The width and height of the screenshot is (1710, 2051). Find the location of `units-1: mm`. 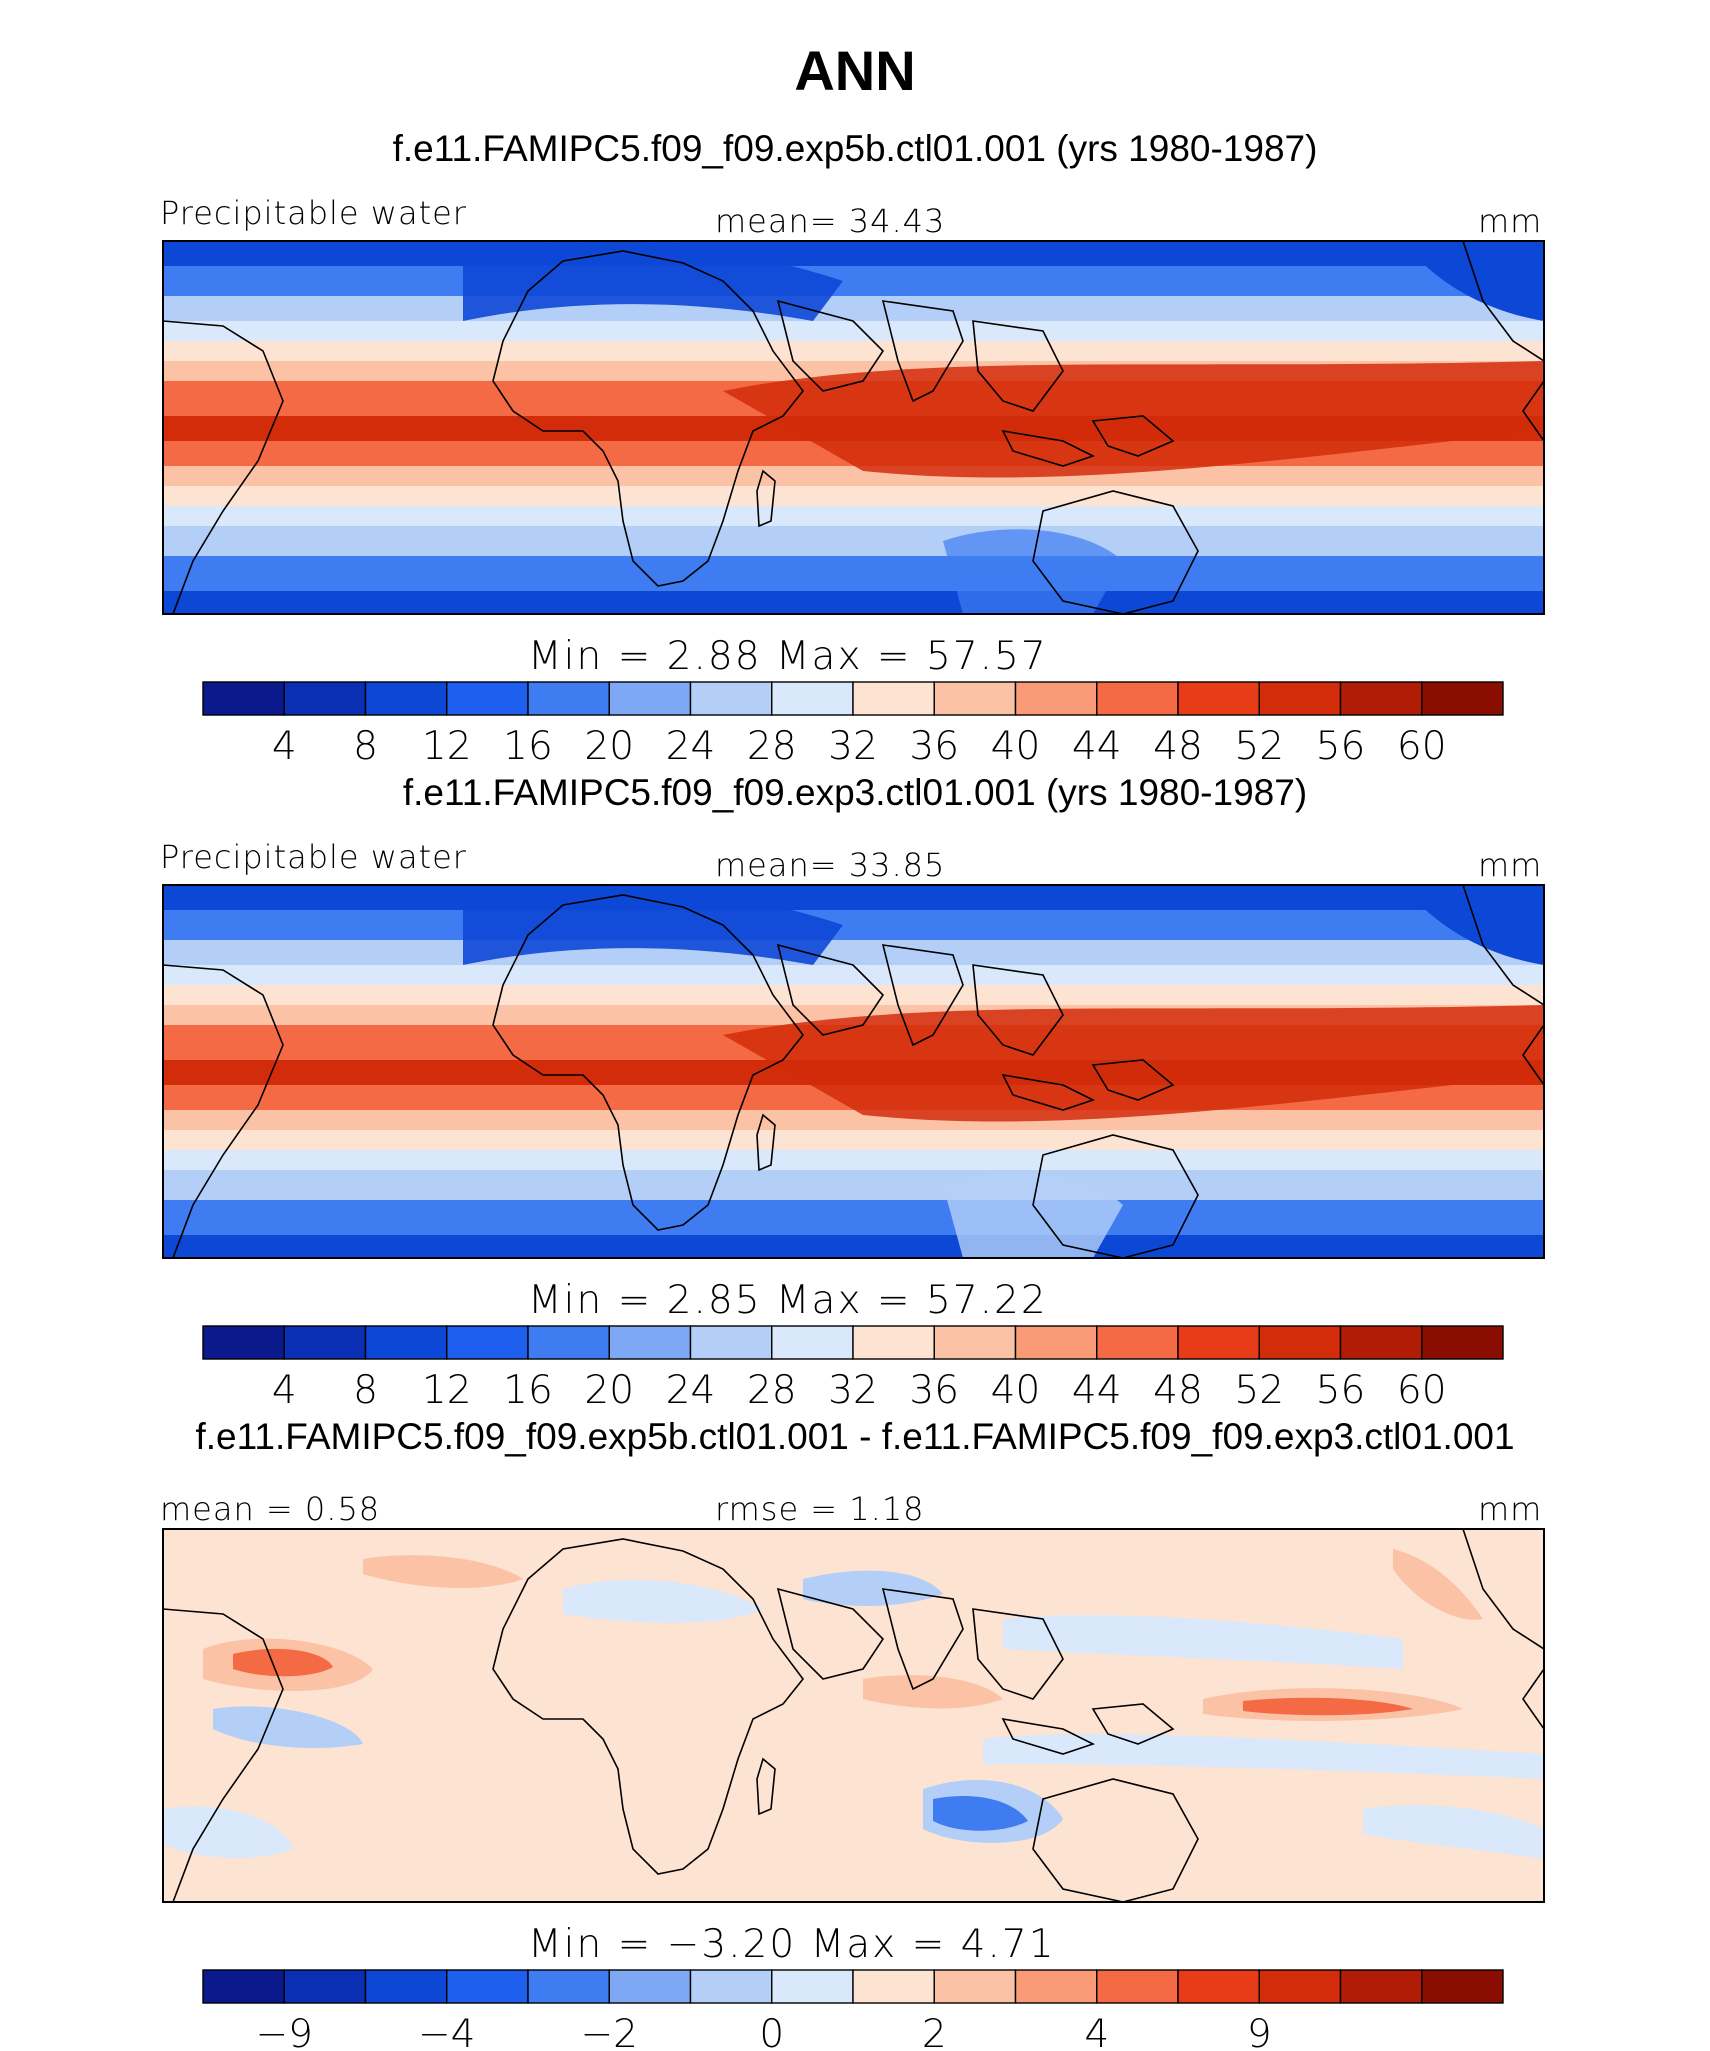

units-1: mm is located at coordinates (1510, 221).